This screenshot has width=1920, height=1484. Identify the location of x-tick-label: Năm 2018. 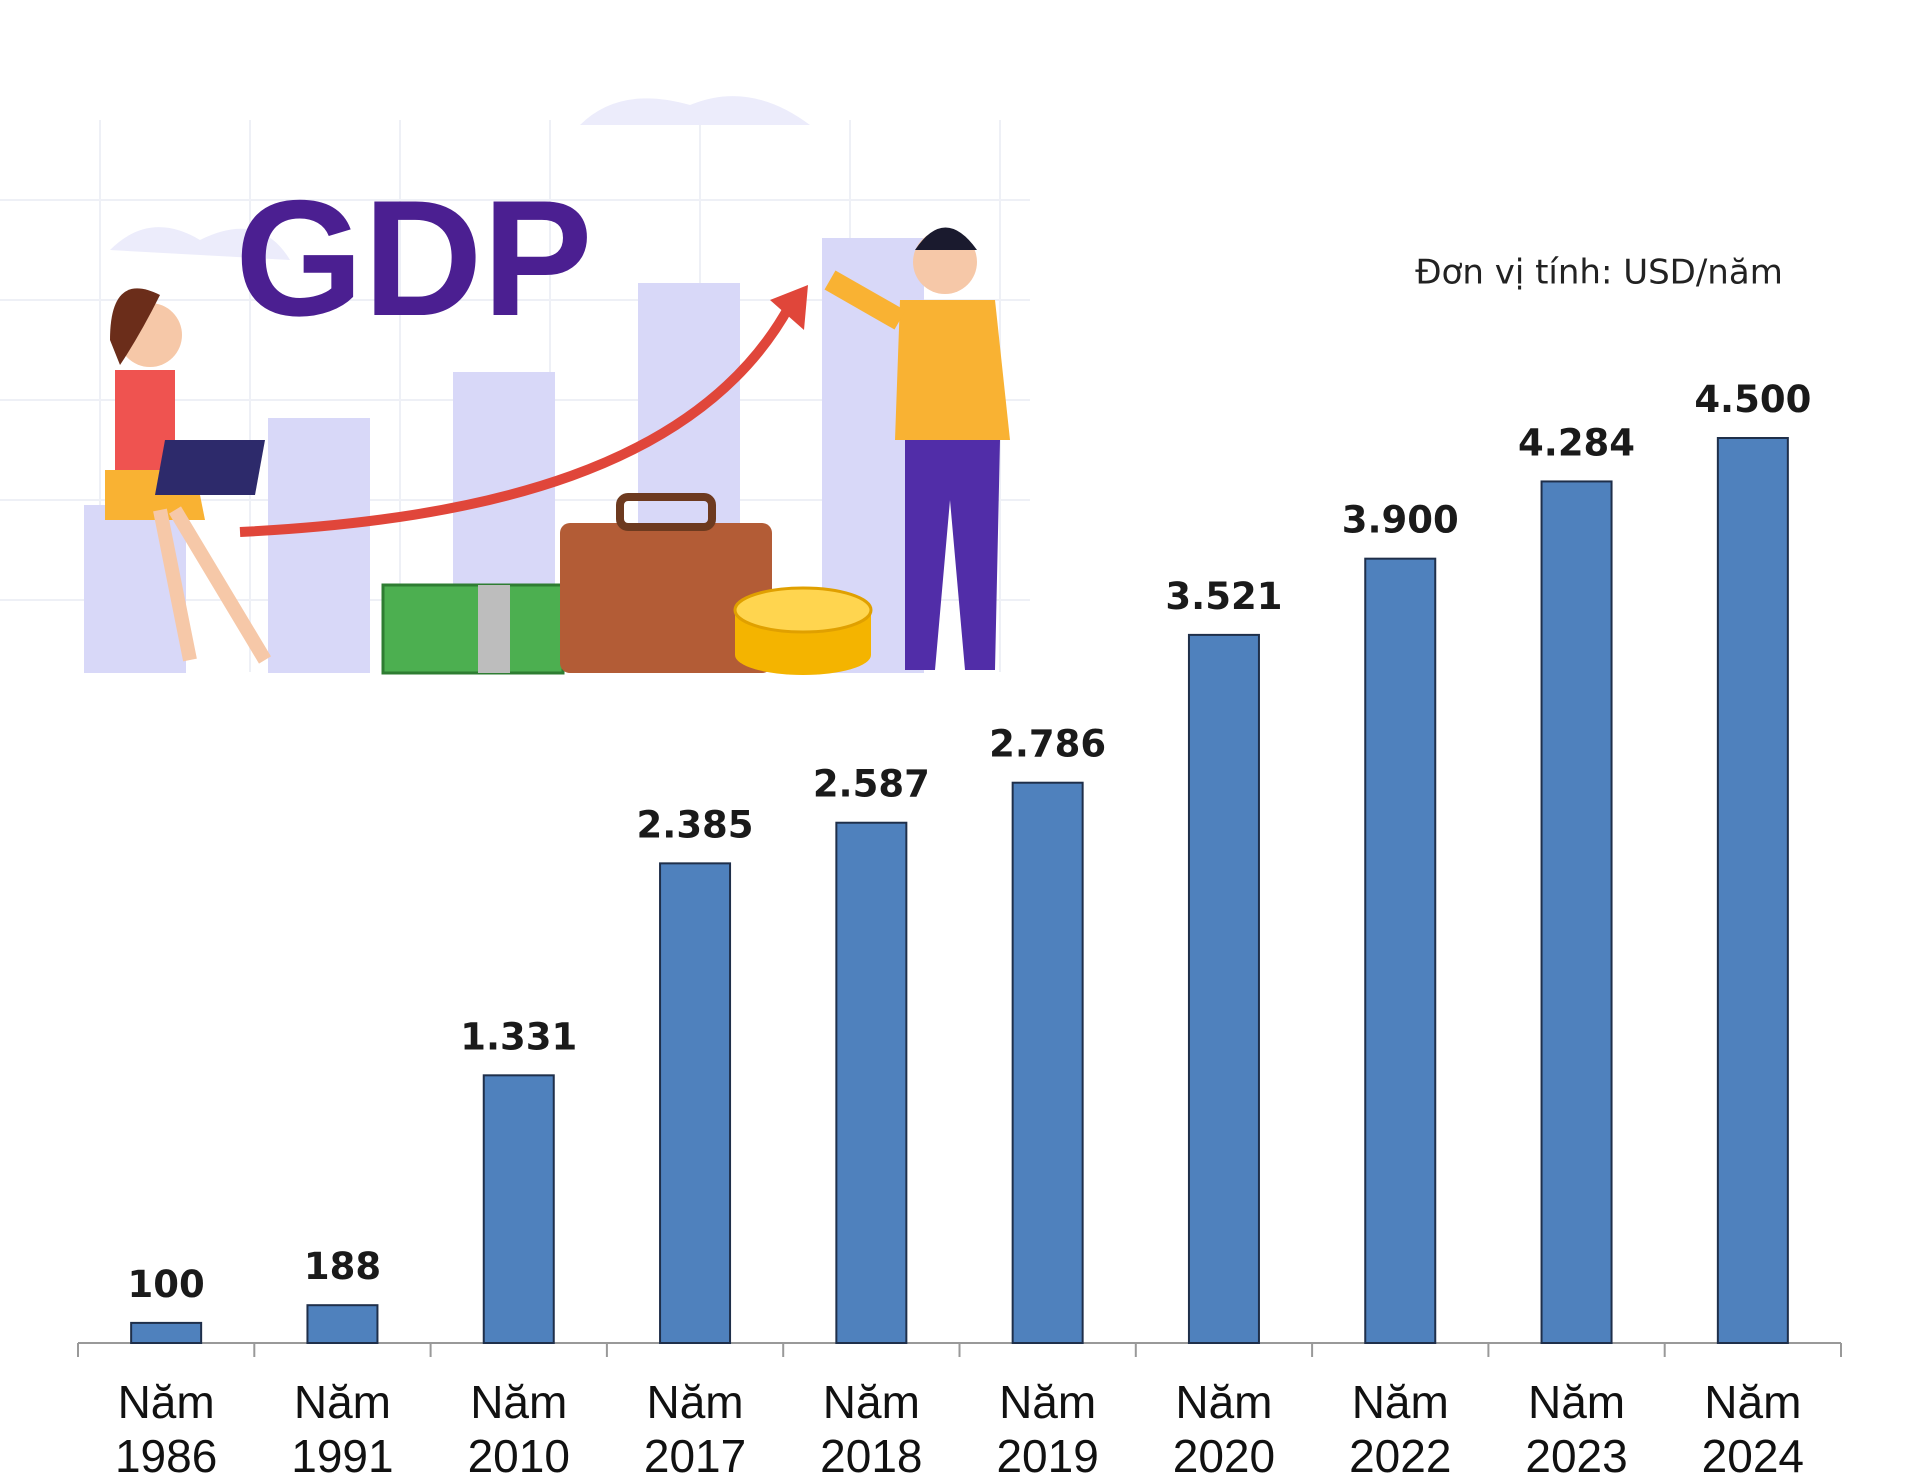
(871, 1429).